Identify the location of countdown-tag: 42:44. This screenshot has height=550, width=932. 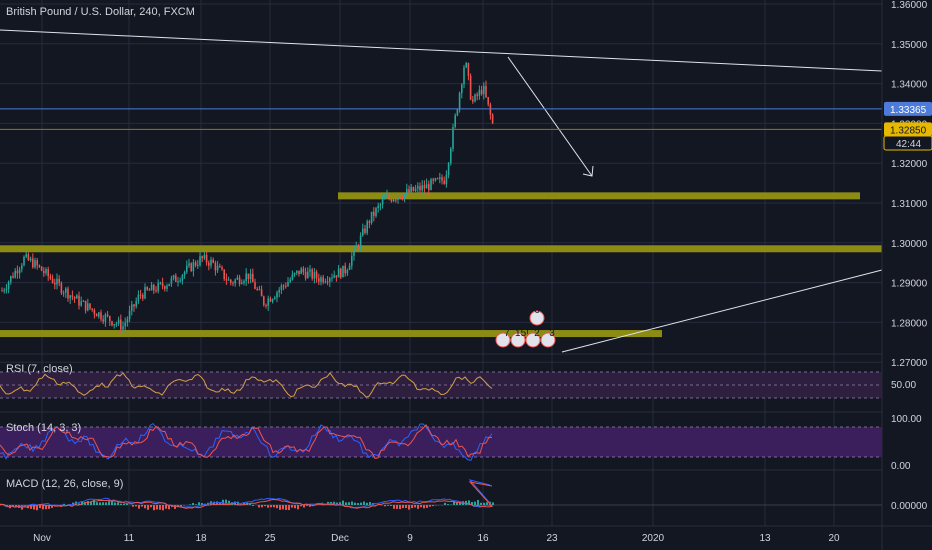
(907, 143).